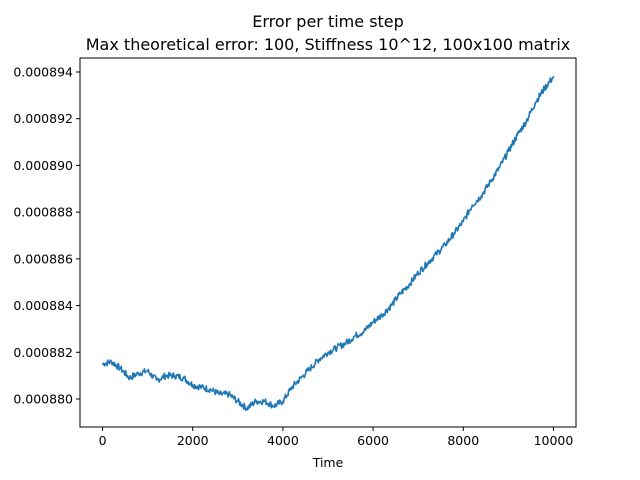  What do you see at coordinates (283, 440) in the screenshot?
I see `x-tick-label: 4000` at bounding box center [283, 440].